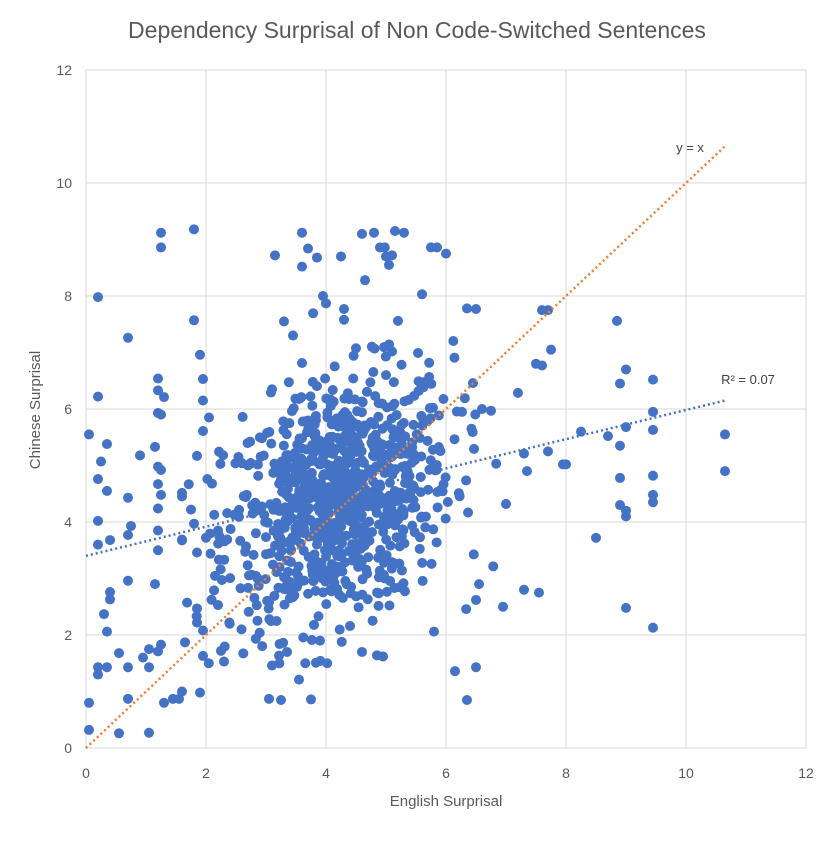 This screenshot has height=841, width=836. I want to click on trend-line-label: R² = 0.07, so click(748, 379).